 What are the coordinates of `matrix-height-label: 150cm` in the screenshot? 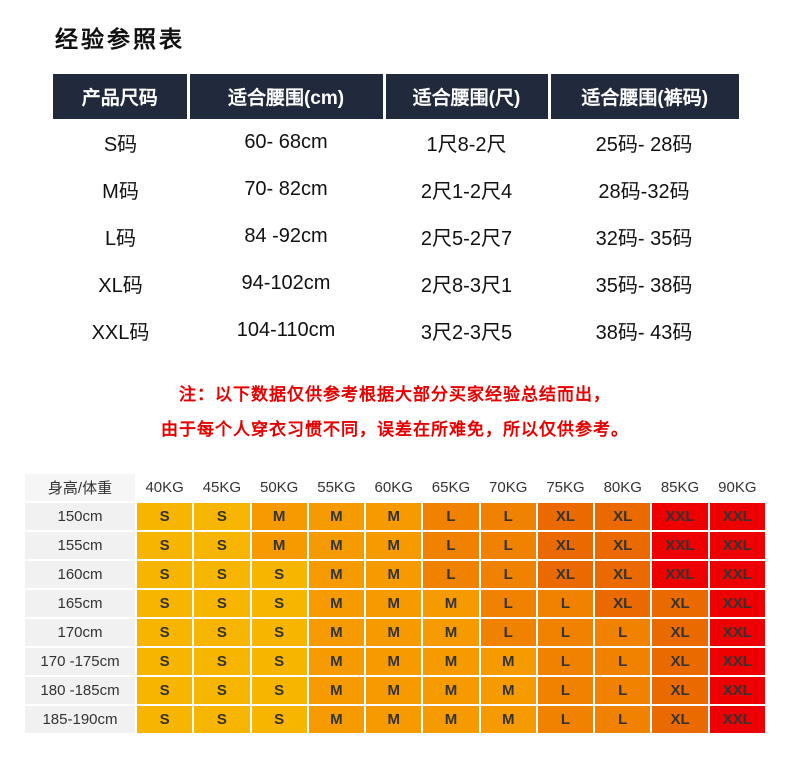 It's located at (80, 516).